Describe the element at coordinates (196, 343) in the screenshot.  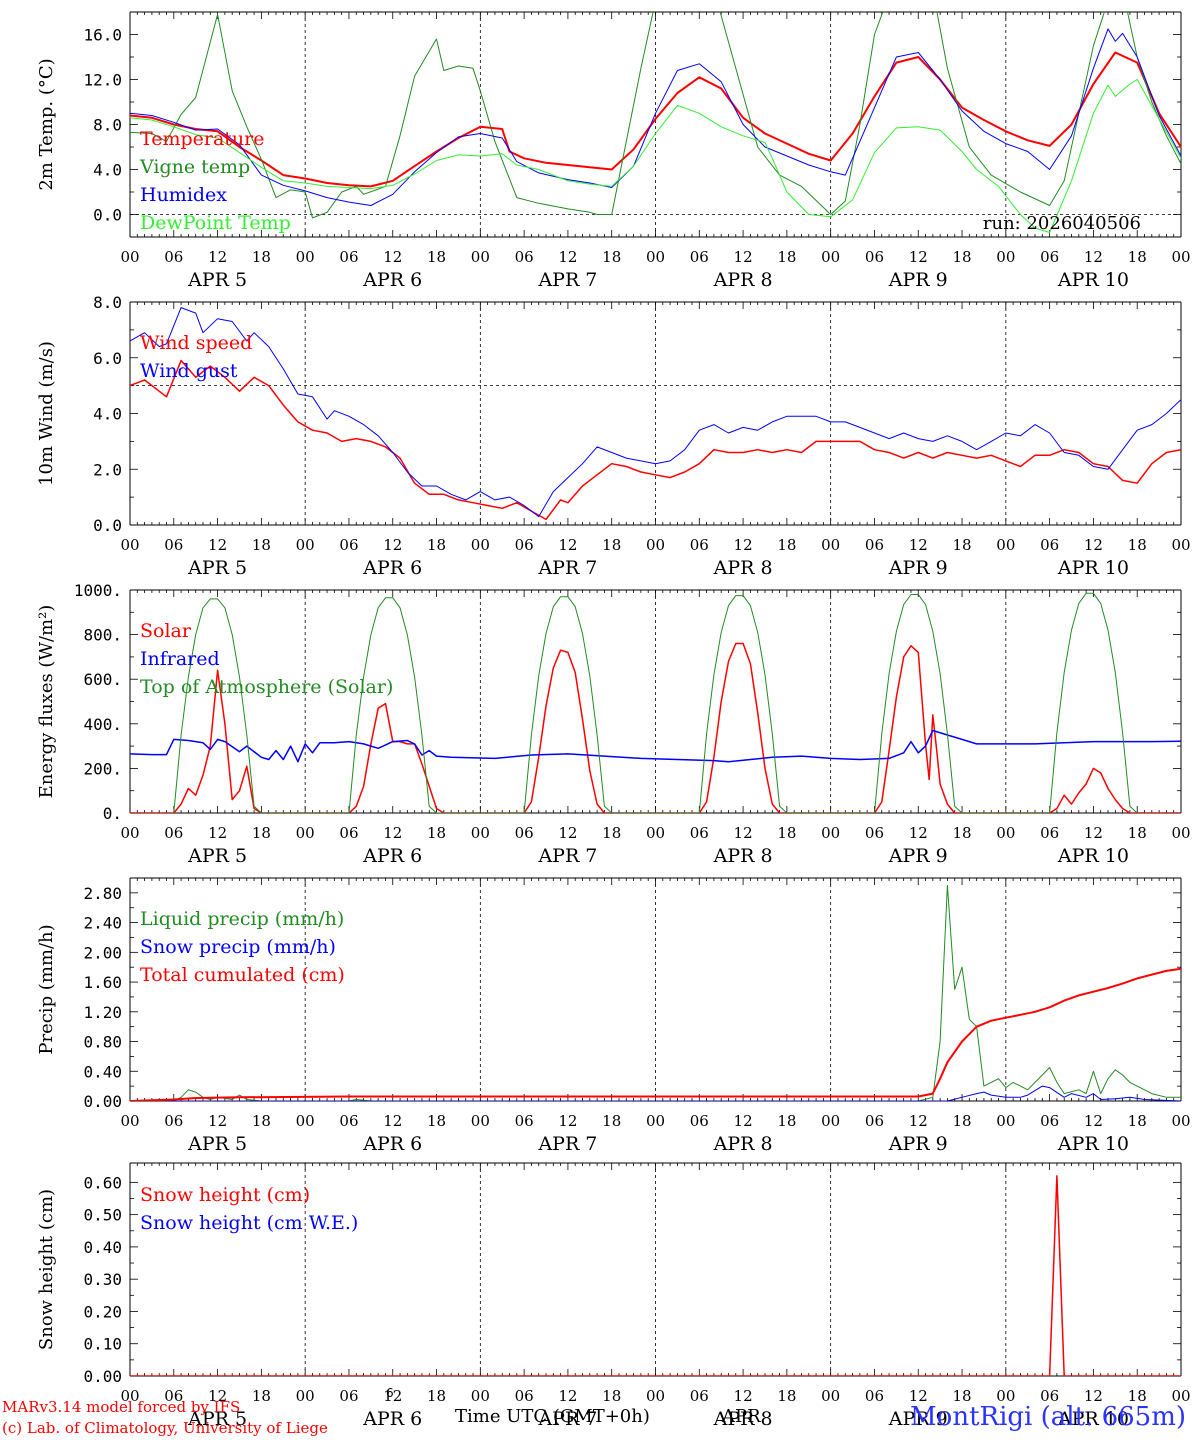
I see `legend-entry: Wind speed` at that location.